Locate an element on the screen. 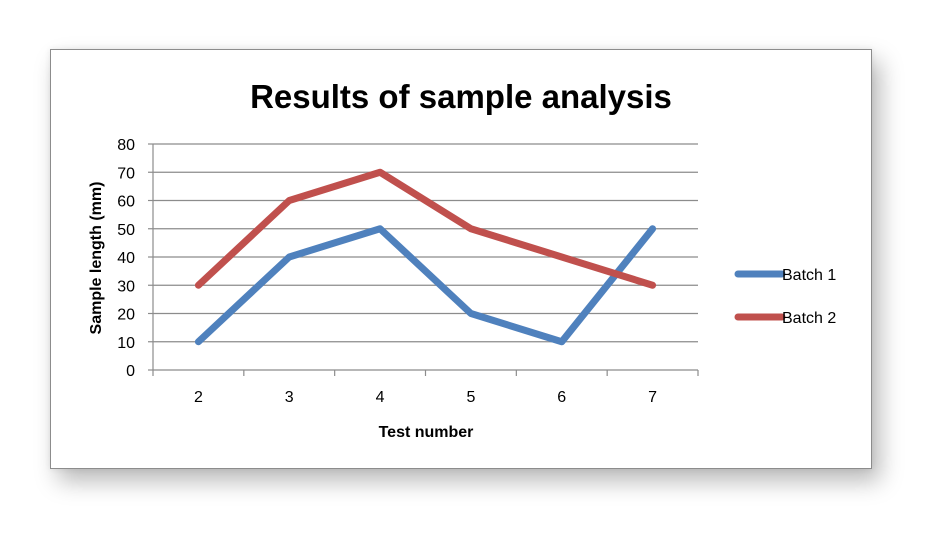 This screenshot has width=940, height=537. y-tick-label: 50 is located at coordinates (126, 230).